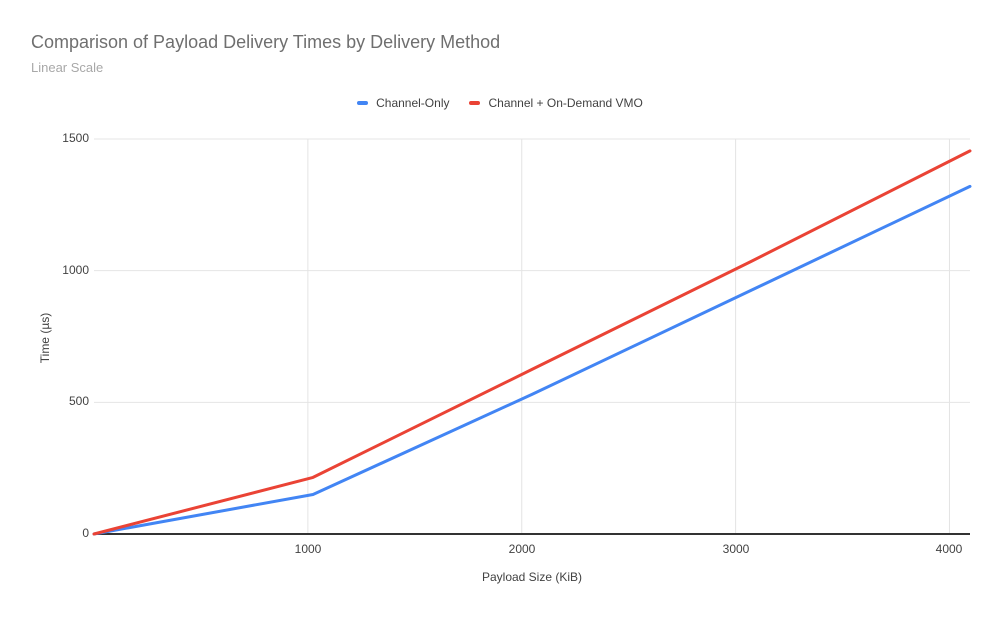 This screenshot has width=1000, height=618. I want to click on y-tick-label: 500, so click(78, 401).